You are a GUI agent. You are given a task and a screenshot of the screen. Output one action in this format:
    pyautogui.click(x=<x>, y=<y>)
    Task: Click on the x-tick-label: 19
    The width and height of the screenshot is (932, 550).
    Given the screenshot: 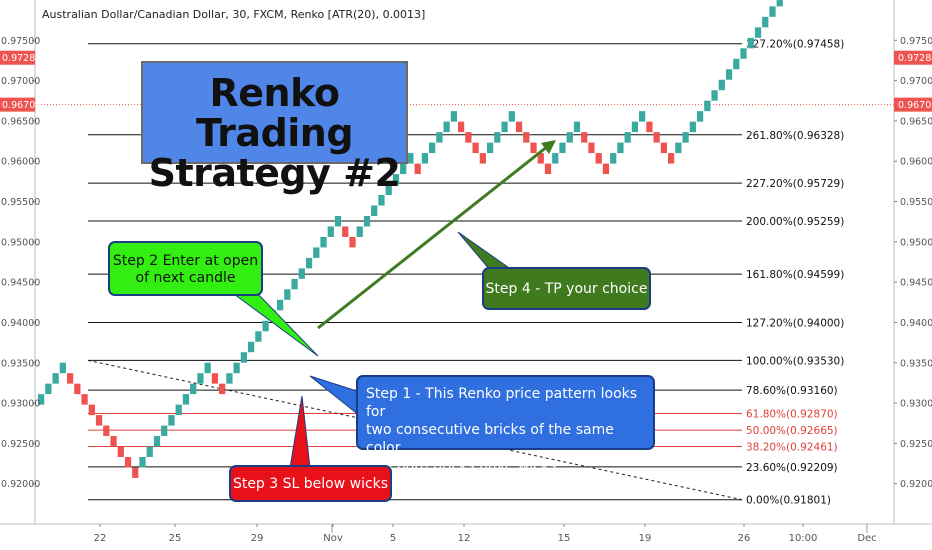 What is the action you would take?
    pyautogui.click(x=645, y=538)
    